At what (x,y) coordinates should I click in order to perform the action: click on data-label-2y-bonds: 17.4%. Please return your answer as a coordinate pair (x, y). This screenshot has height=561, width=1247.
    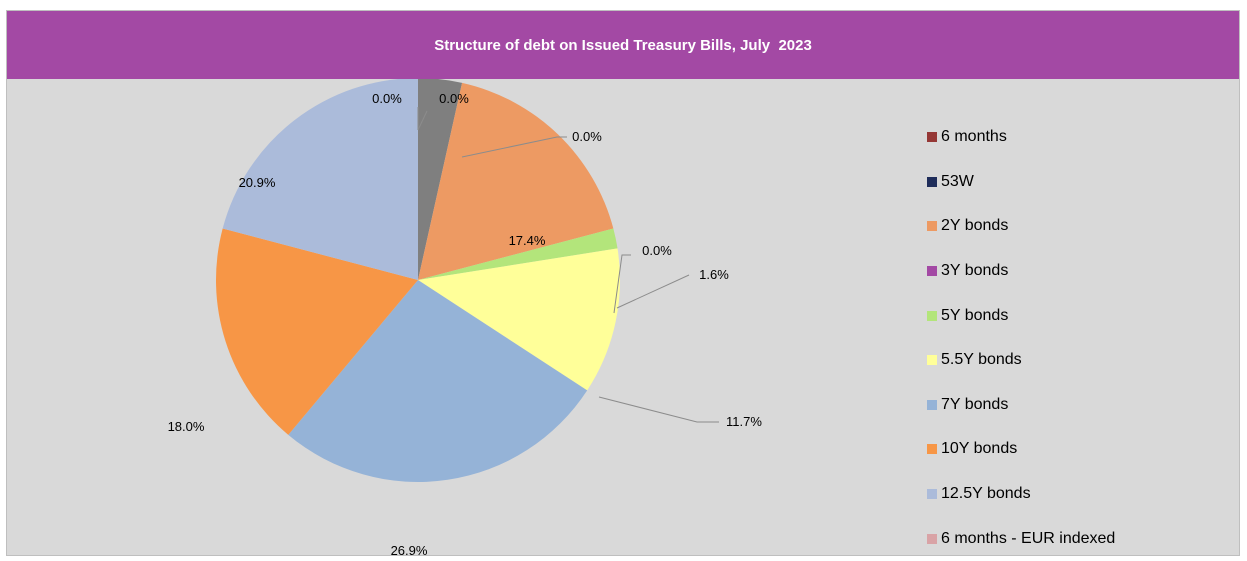
    Looking at the image, I should click on (527, 240).